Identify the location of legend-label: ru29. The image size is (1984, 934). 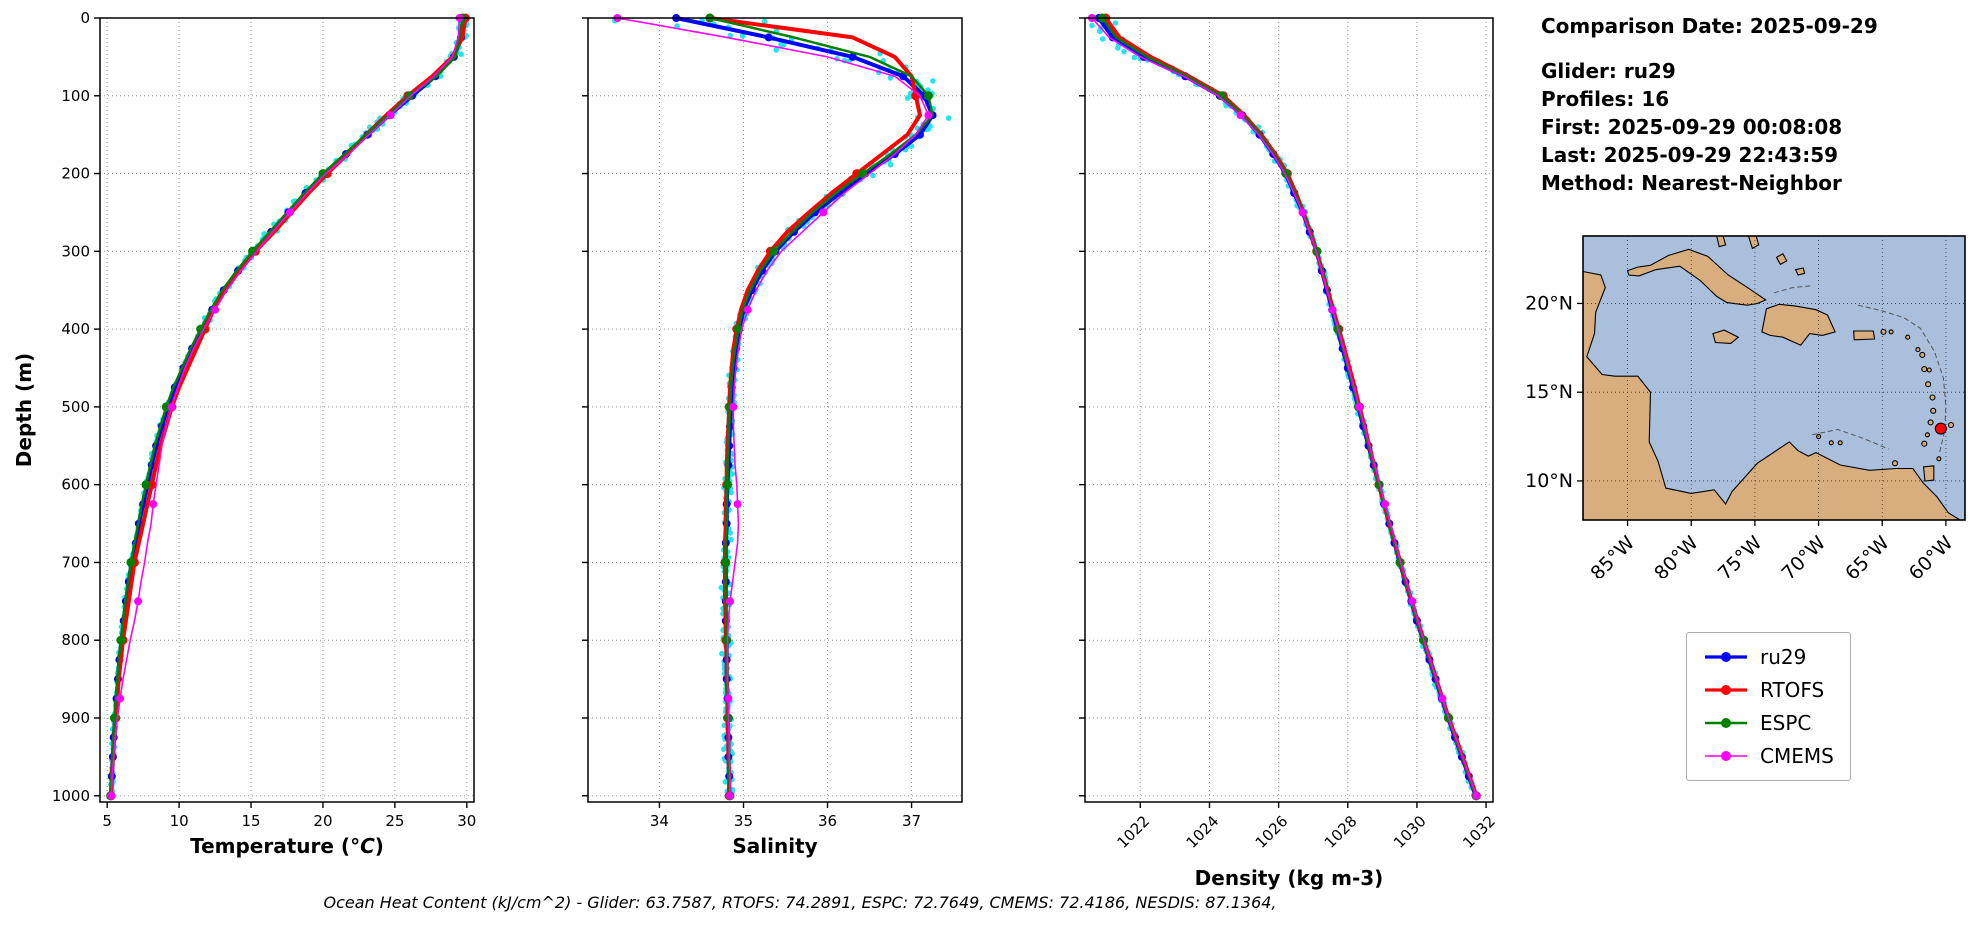
(1783, 657).